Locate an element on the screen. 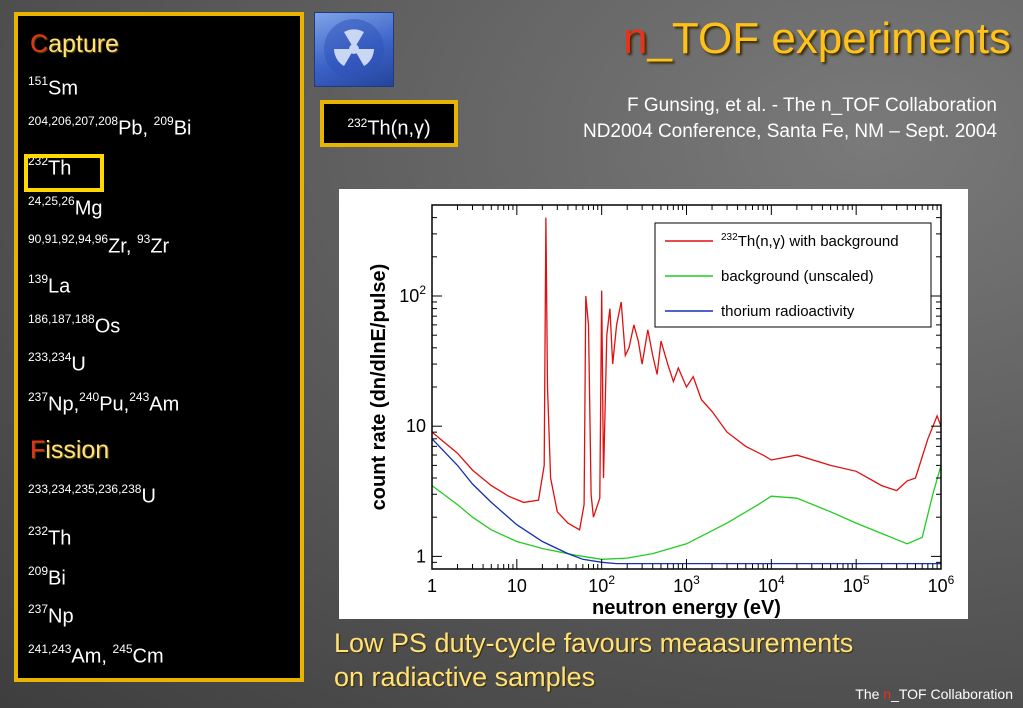 This screenshot has width=1023, height=708. x-tick-label: 10⁵ is located at coordinates (856, 584).